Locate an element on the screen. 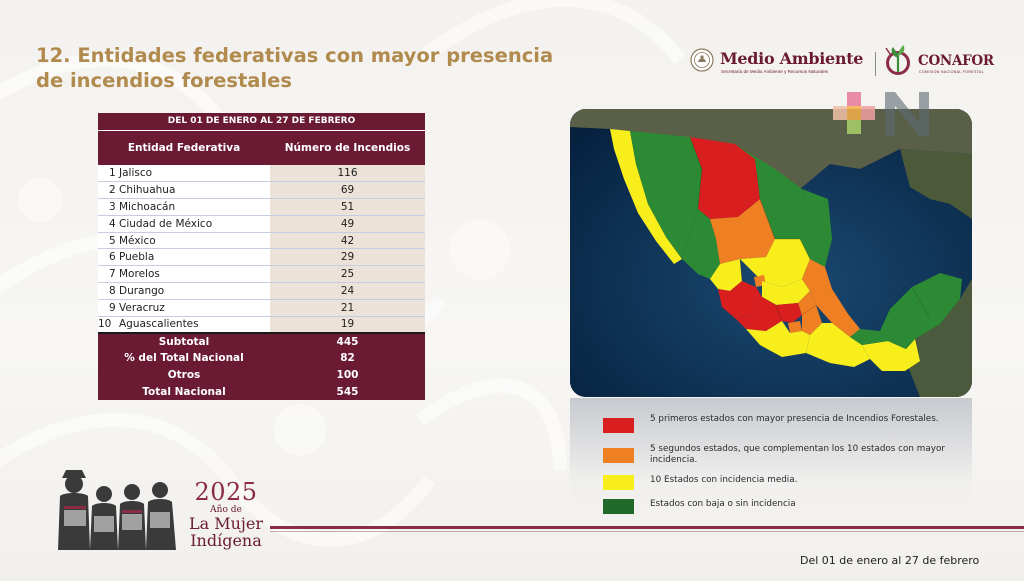 The height and width of the screenshot is (581, 1024). rank-cell: 5 is located at coordinates (106, 241).